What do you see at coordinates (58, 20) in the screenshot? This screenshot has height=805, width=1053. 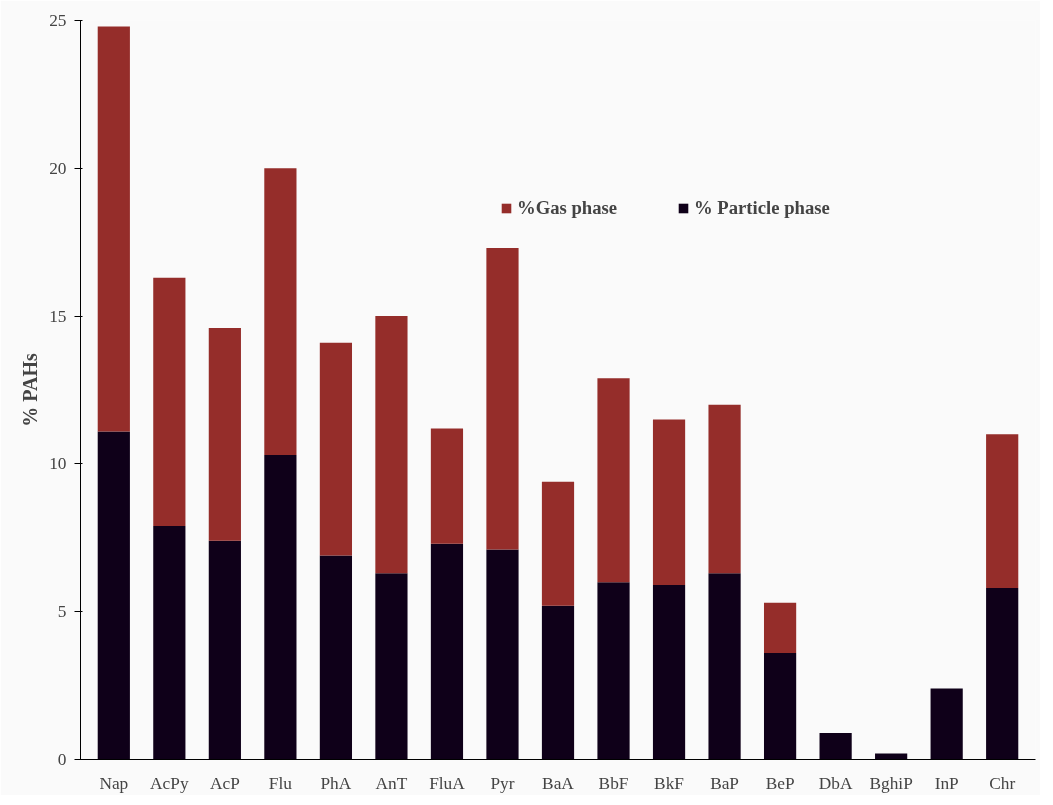 I see `y-tick-label: 25` at bounding box center [58, 20].